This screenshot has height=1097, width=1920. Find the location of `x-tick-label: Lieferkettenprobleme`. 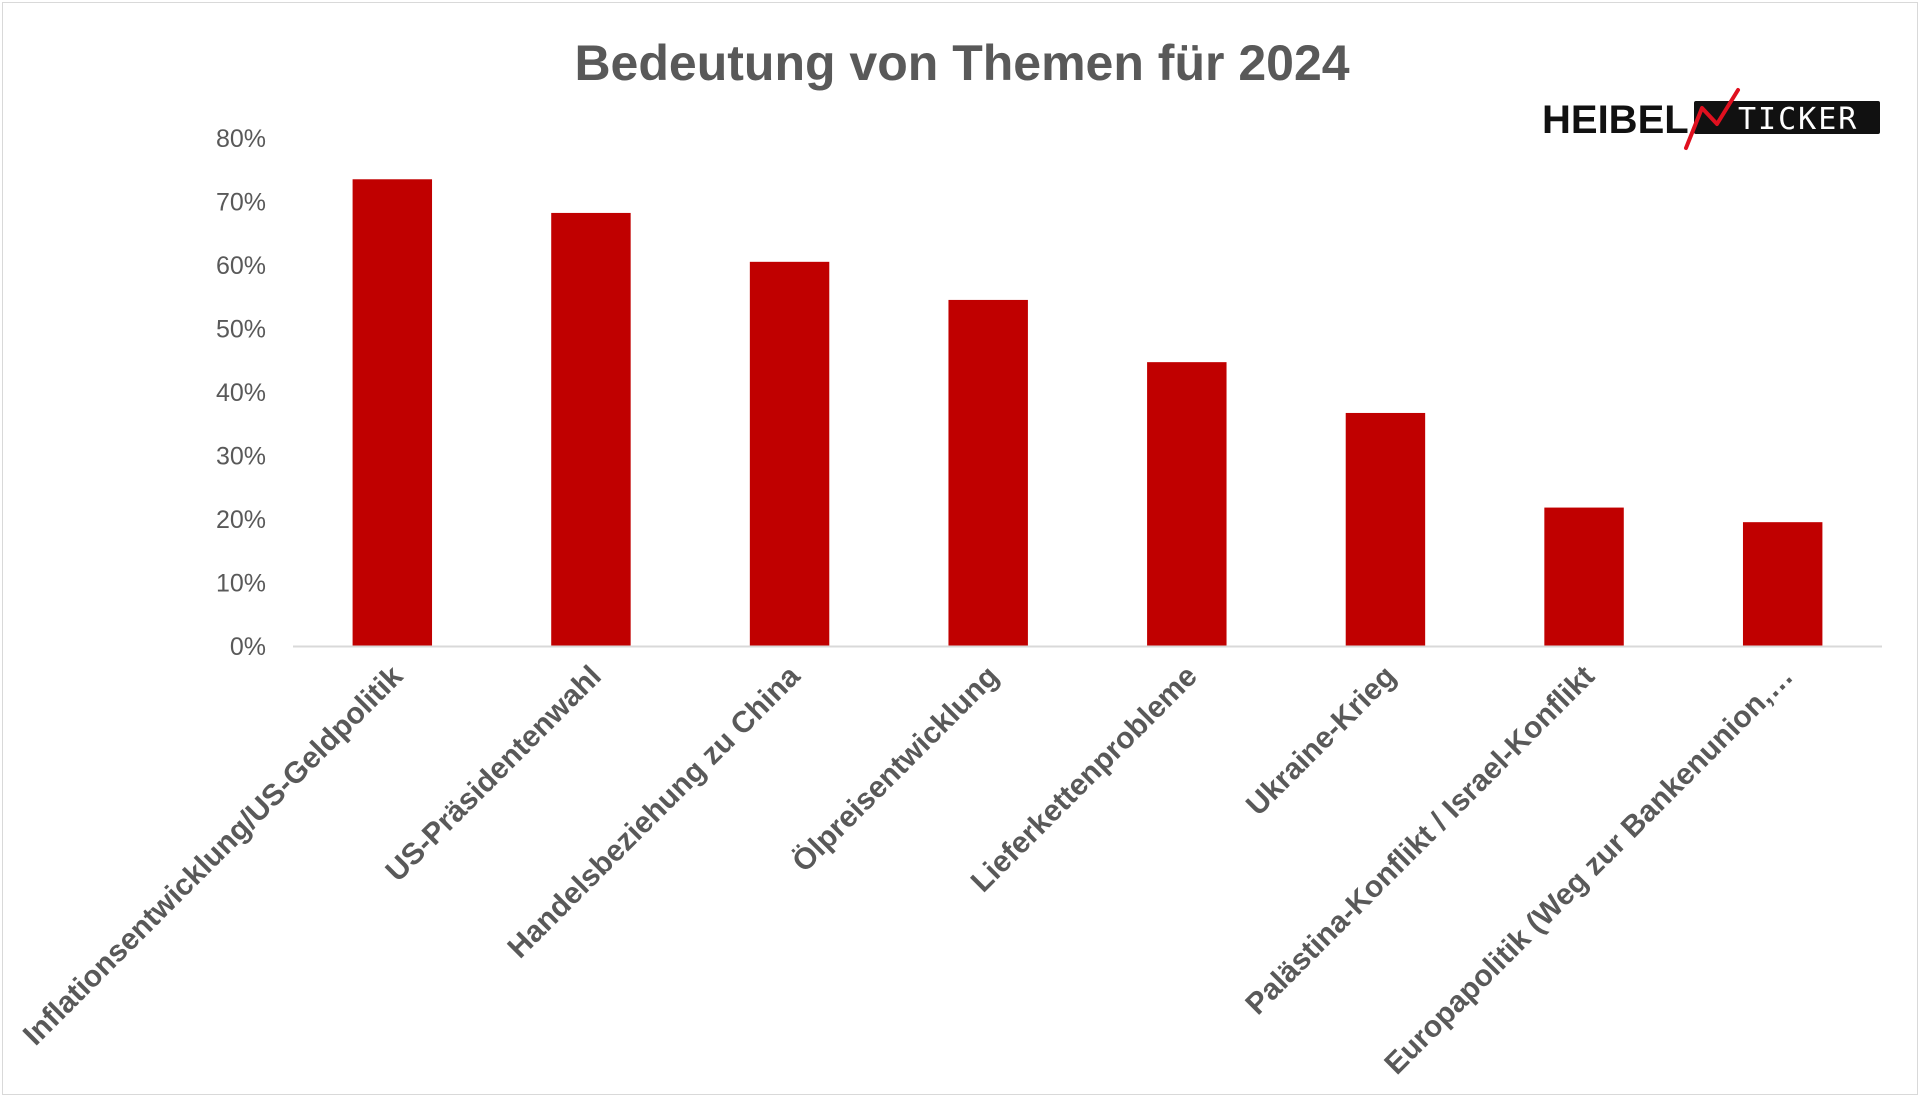

x-tick-label: Lieferkettenprobleme is located at coordinates (1084, 779).